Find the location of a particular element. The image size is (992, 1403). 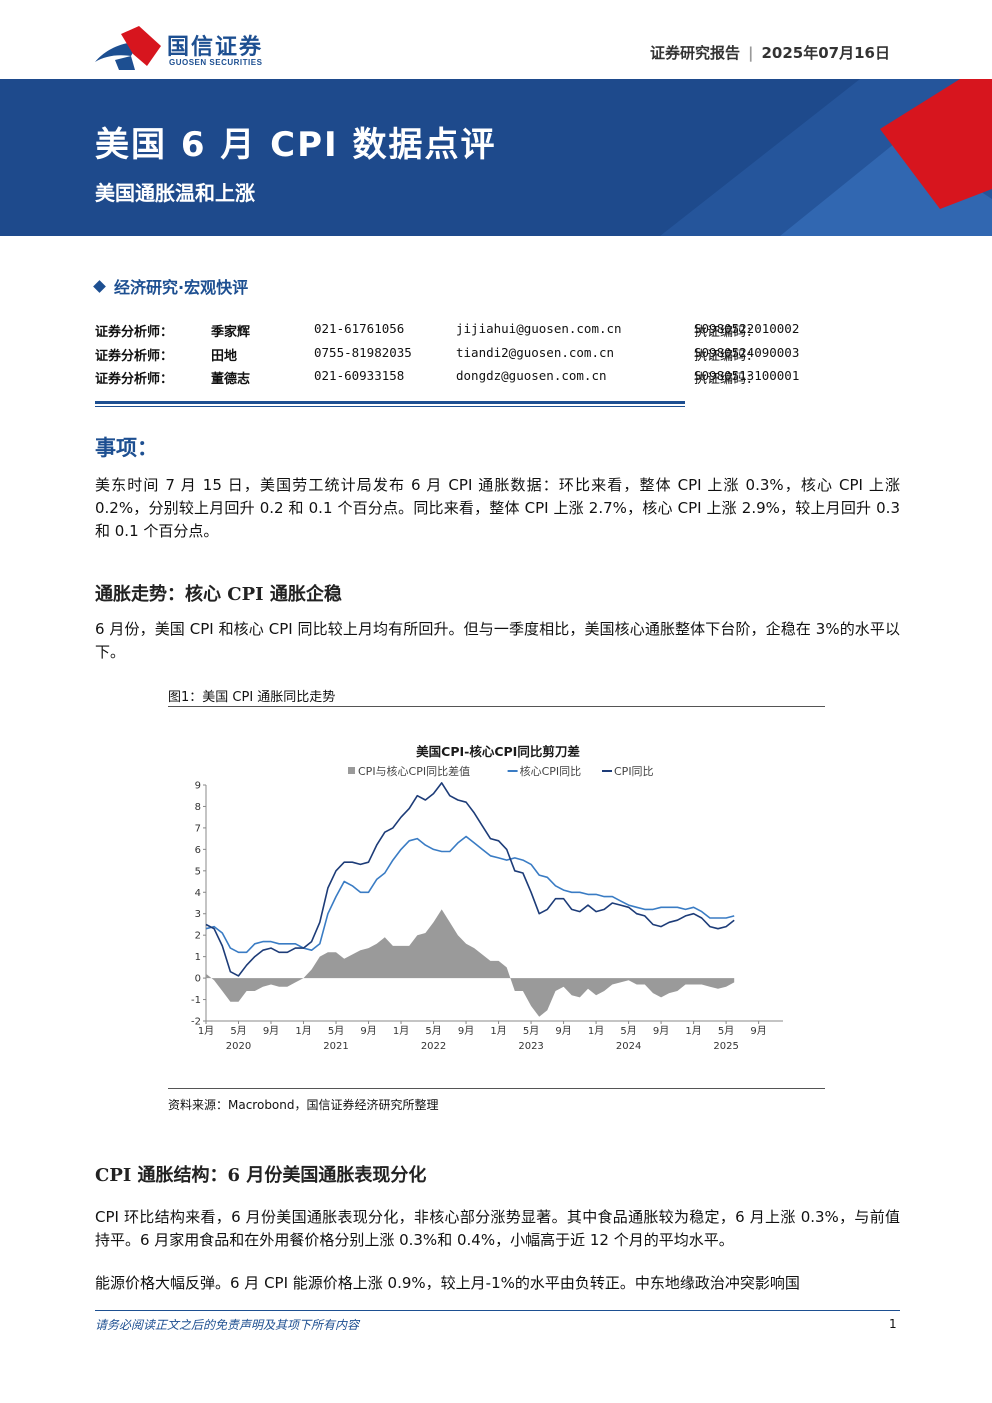

analyst-cert: 执证编码： S0980524090003 is located at coordinates (747, 354).